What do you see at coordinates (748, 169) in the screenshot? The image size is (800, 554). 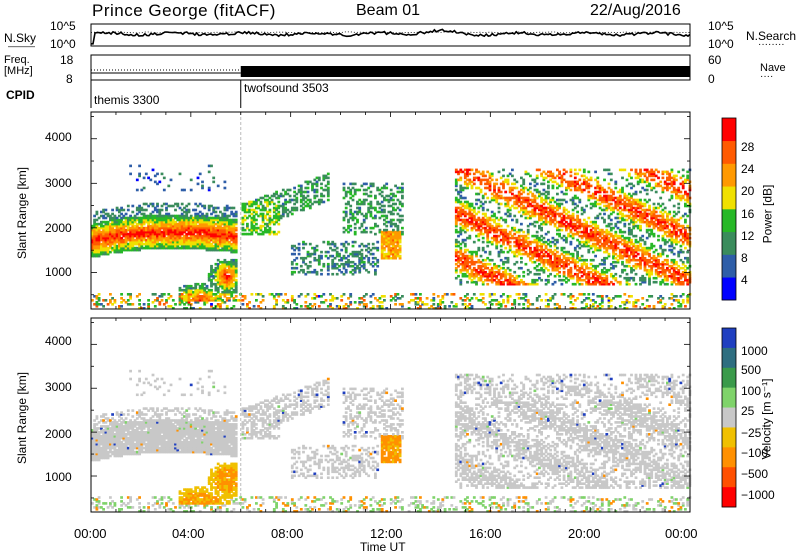 I see `power-cbar-tick-24: 24` at bounding box center [748, 169].